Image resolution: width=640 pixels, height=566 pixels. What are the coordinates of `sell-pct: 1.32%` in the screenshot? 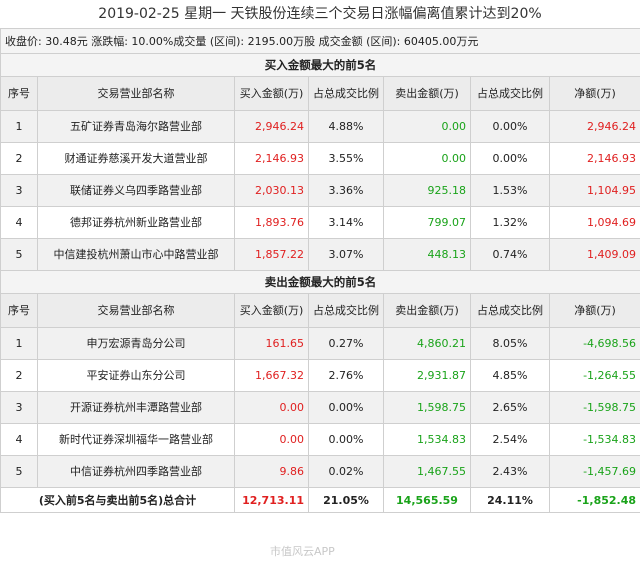 It's located at (510, 222).